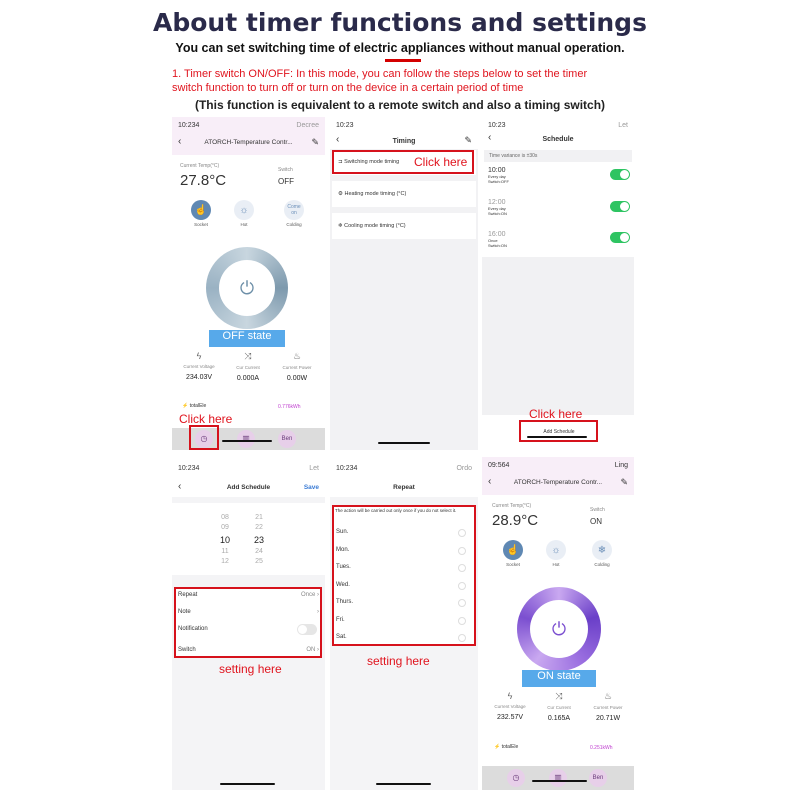  Describe the element at coordinates (248, 612) in the screenshot. I see `note-row: Note ›` at that location.